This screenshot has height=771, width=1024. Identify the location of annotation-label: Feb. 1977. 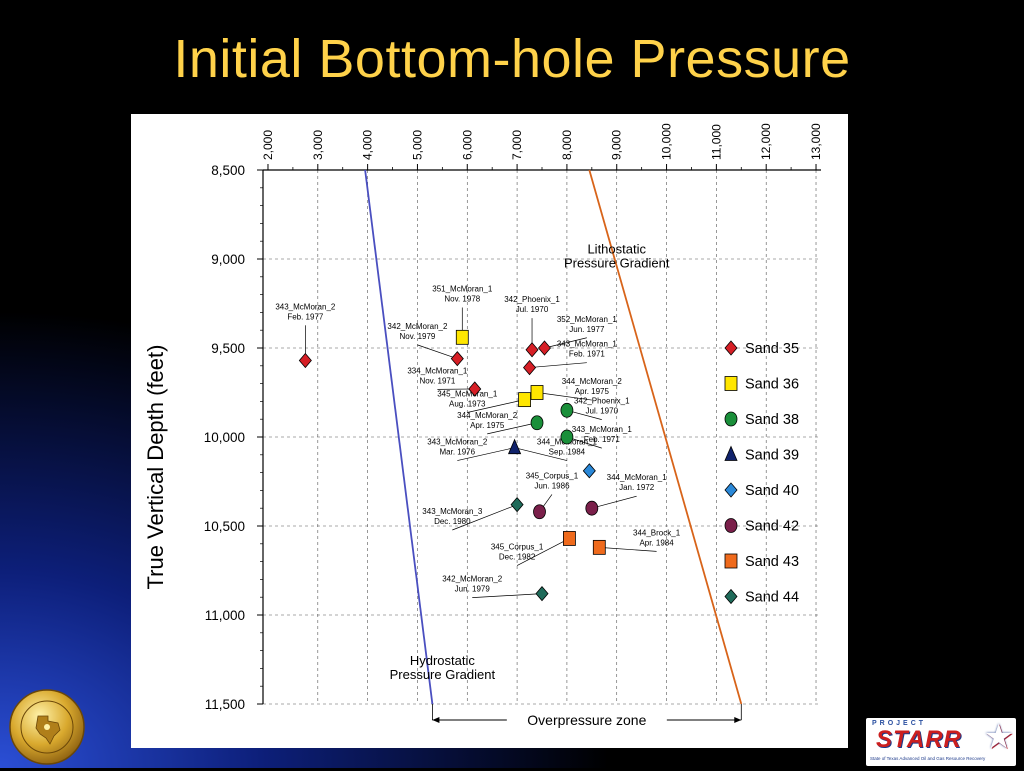
(305, 316).